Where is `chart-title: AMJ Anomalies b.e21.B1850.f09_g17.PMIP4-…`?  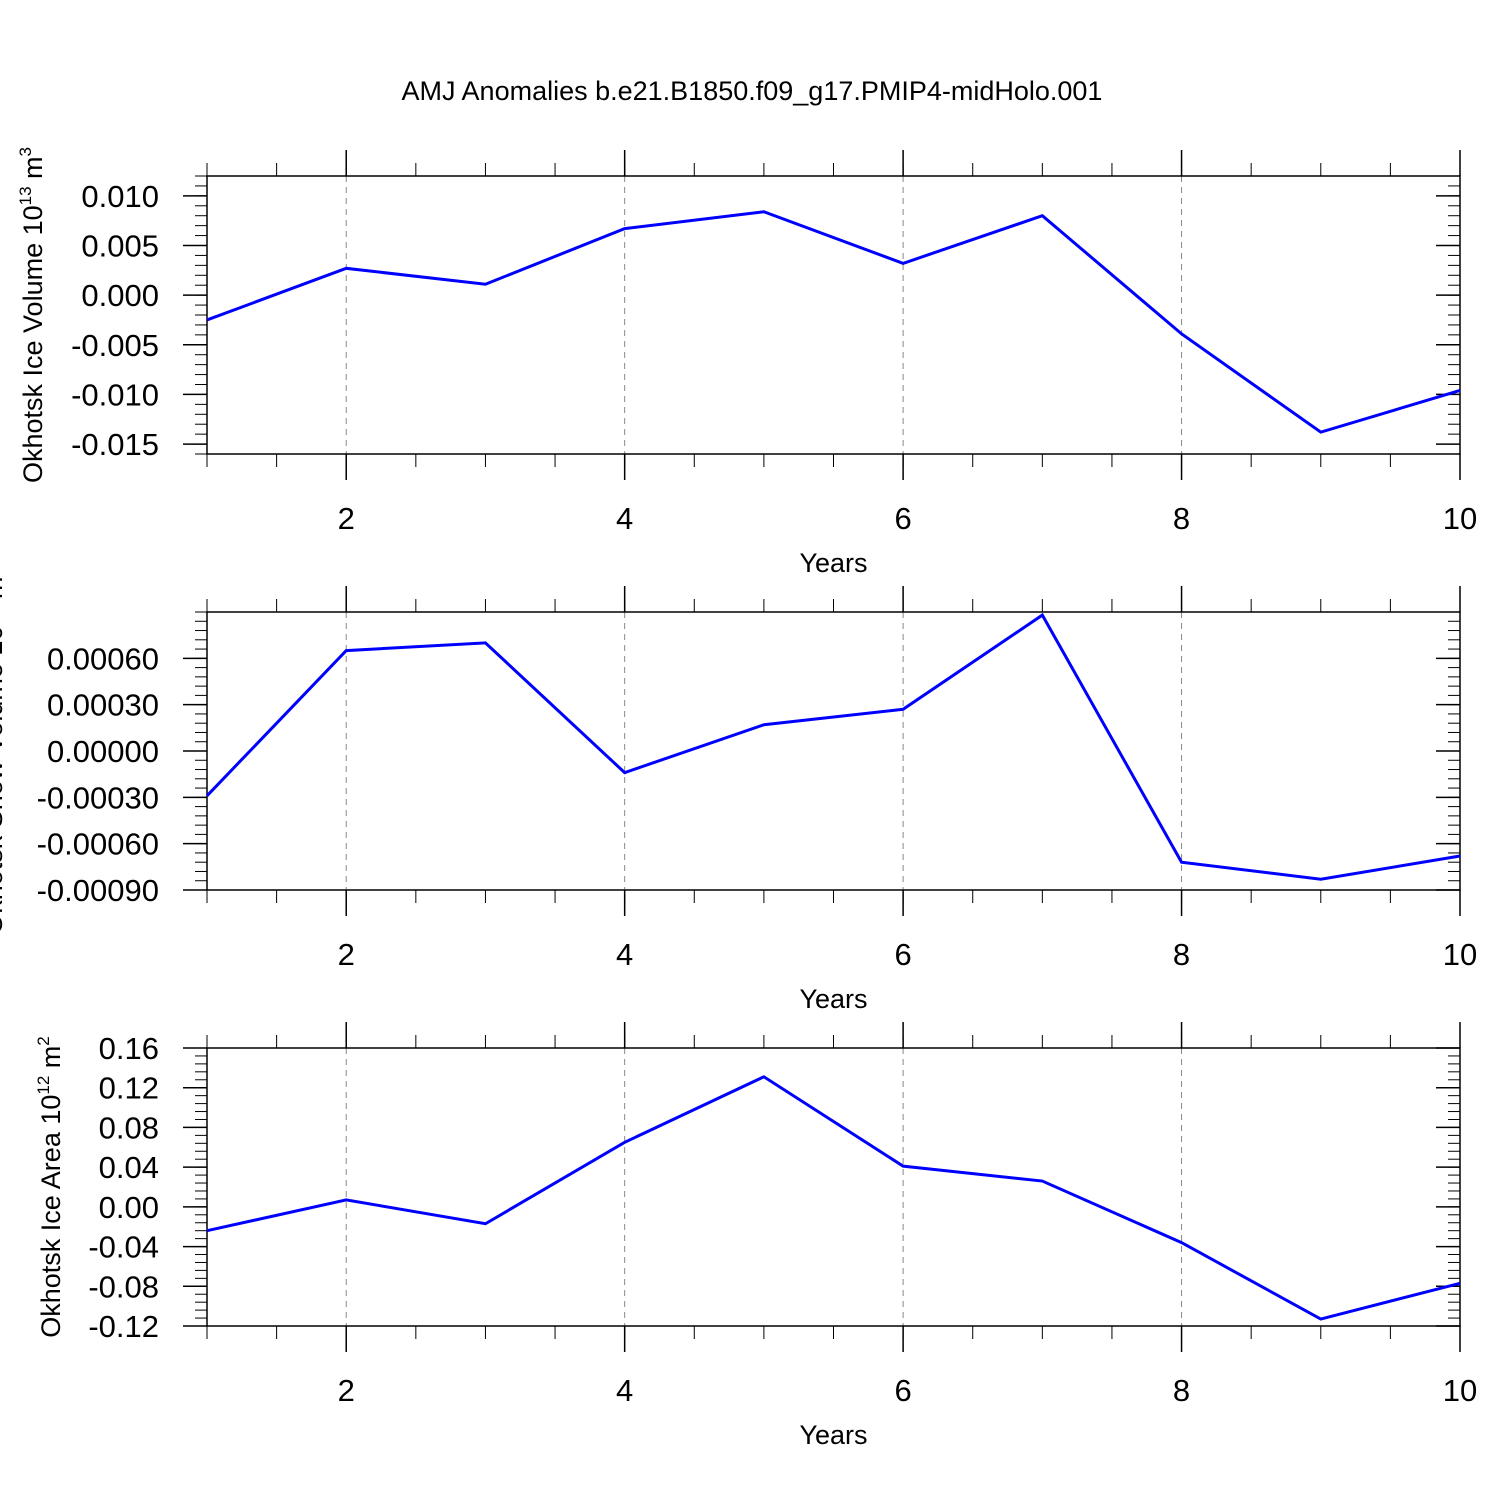 chart-title: AMJ Anomalies b.e21.B1850.f09_g17.PMIP4-… is located at coordinates (752, 91).